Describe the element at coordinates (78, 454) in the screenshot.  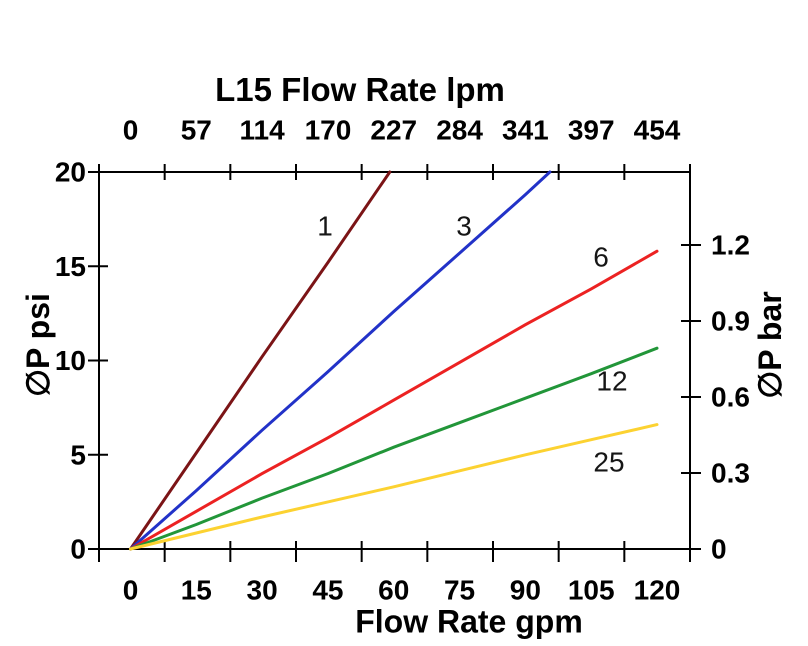
I see `left-axis-tick-label: 5` at that location.